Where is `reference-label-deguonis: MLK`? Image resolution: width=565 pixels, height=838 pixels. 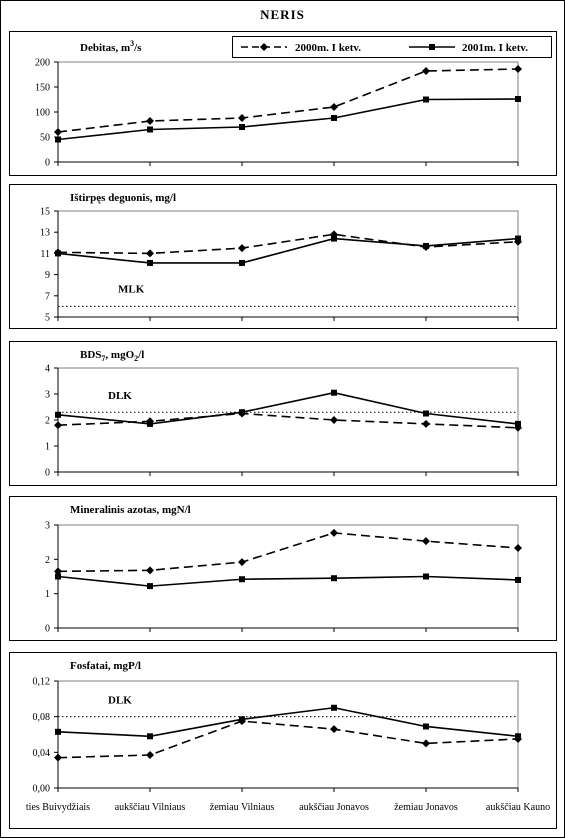 reference-label-deguonis: MLK is located at coordinates (131, 289).